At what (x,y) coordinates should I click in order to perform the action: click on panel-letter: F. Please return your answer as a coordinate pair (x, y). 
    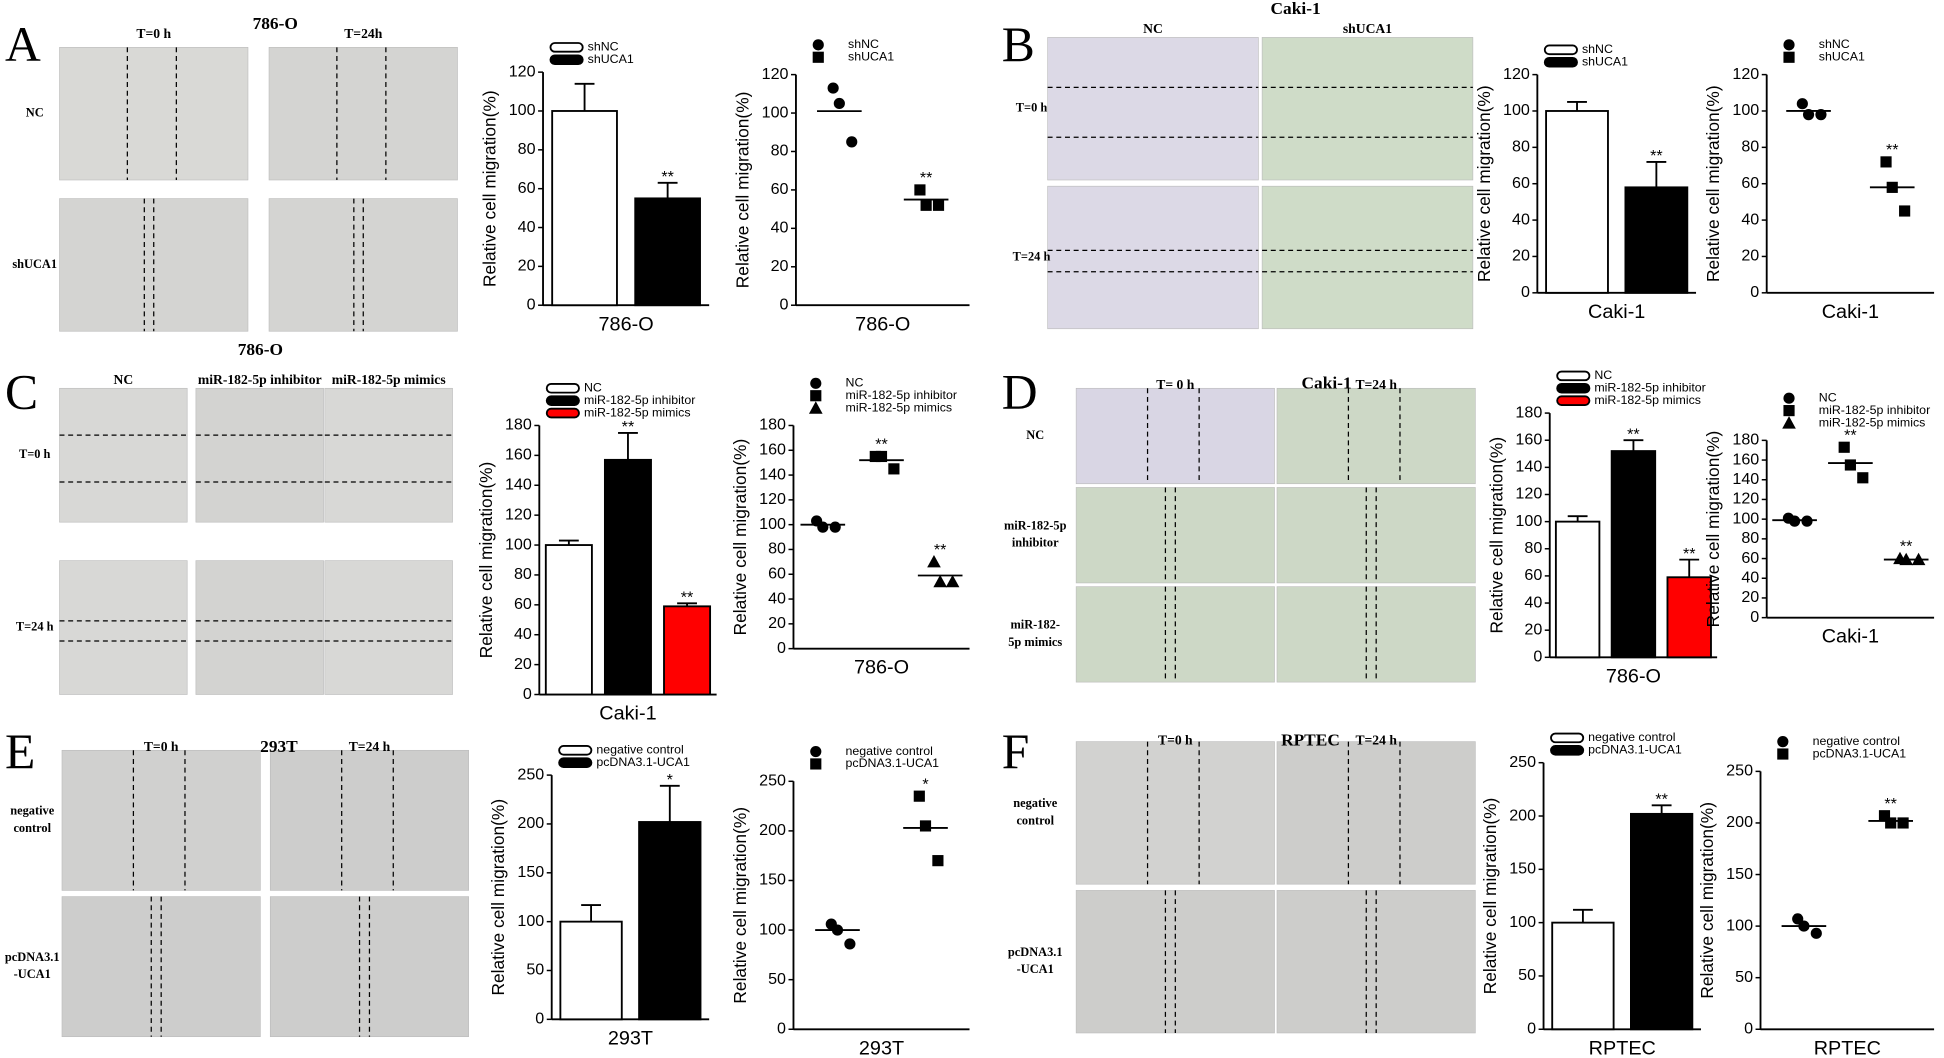
    Looking at the image, I should click on (1016, 751).